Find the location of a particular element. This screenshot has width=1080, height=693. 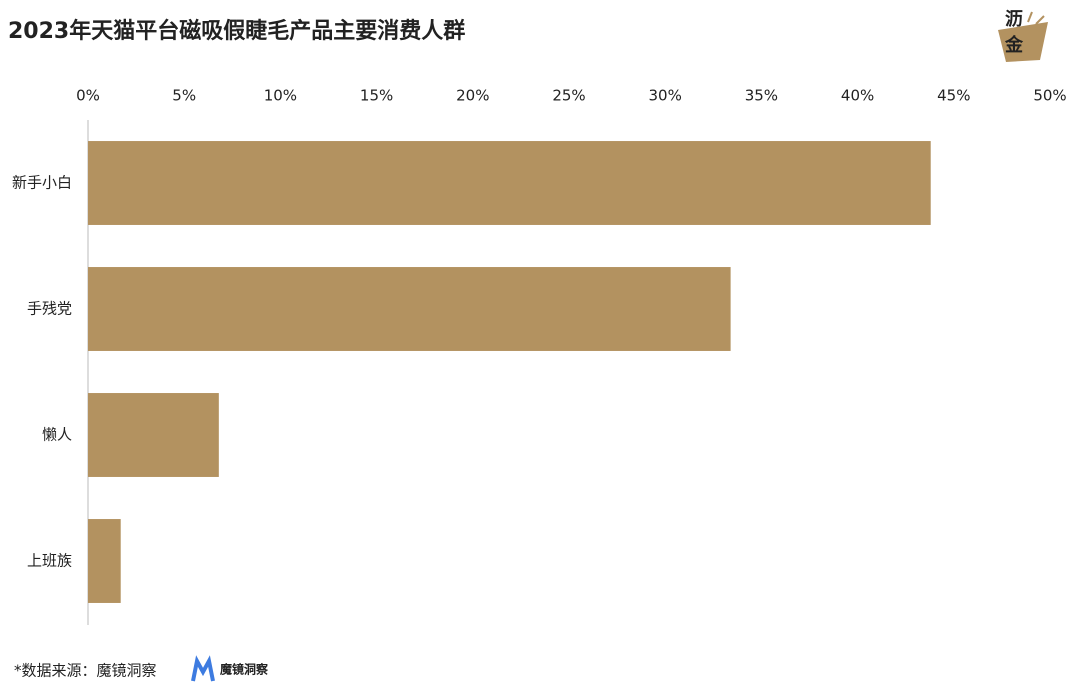

y-tick-label: 手残党 is located at coordinates (49, 309).